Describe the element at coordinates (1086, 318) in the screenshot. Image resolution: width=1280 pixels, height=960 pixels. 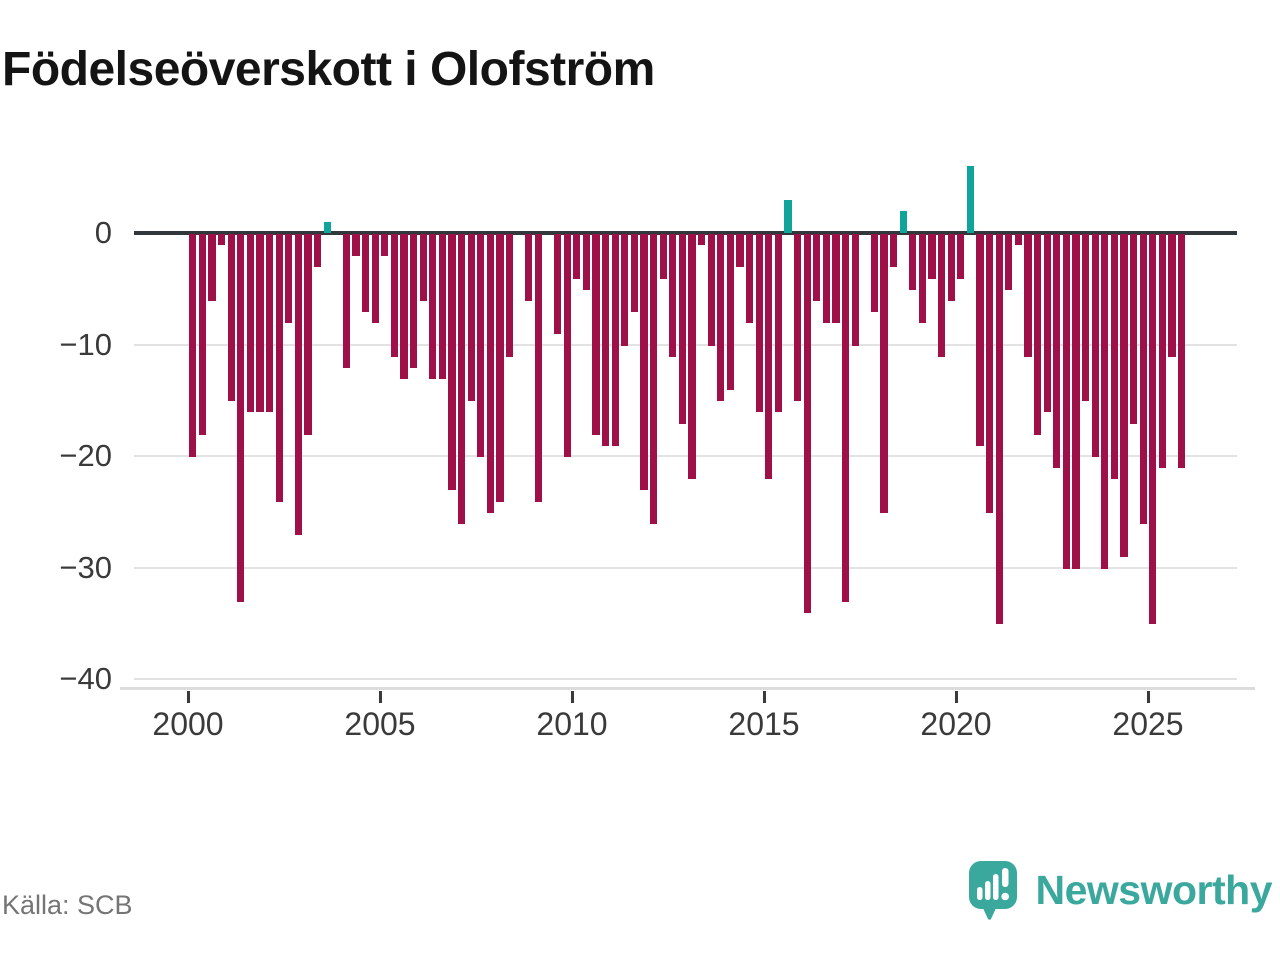
I see `bar-2023Q2` at that location.